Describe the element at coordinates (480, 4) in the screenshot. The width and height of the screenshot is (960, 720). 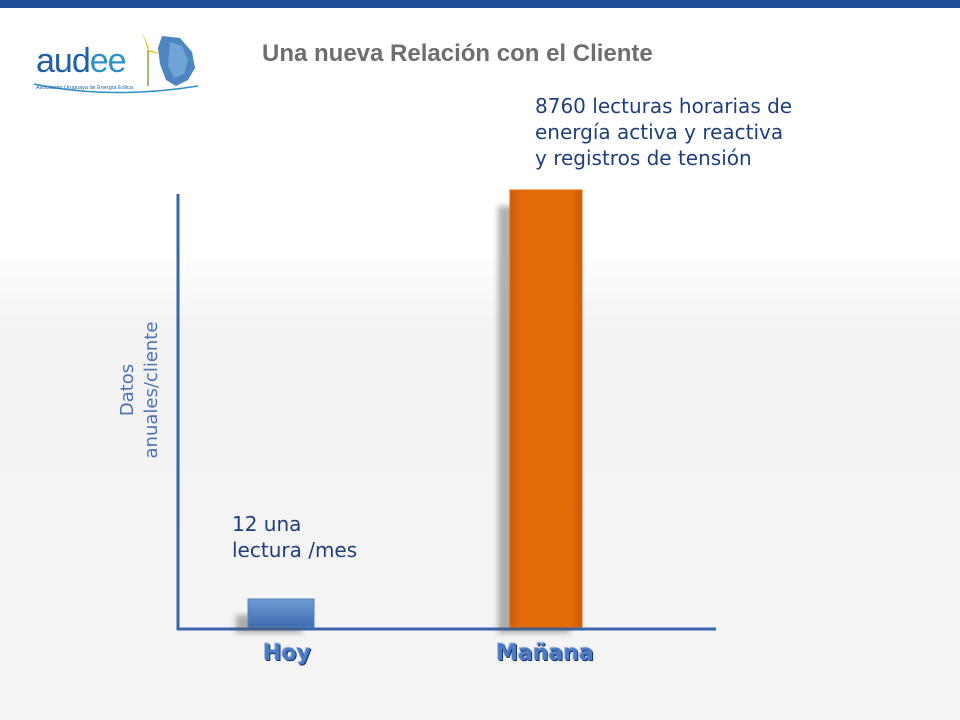
I see `top-accent-bar` at that location.